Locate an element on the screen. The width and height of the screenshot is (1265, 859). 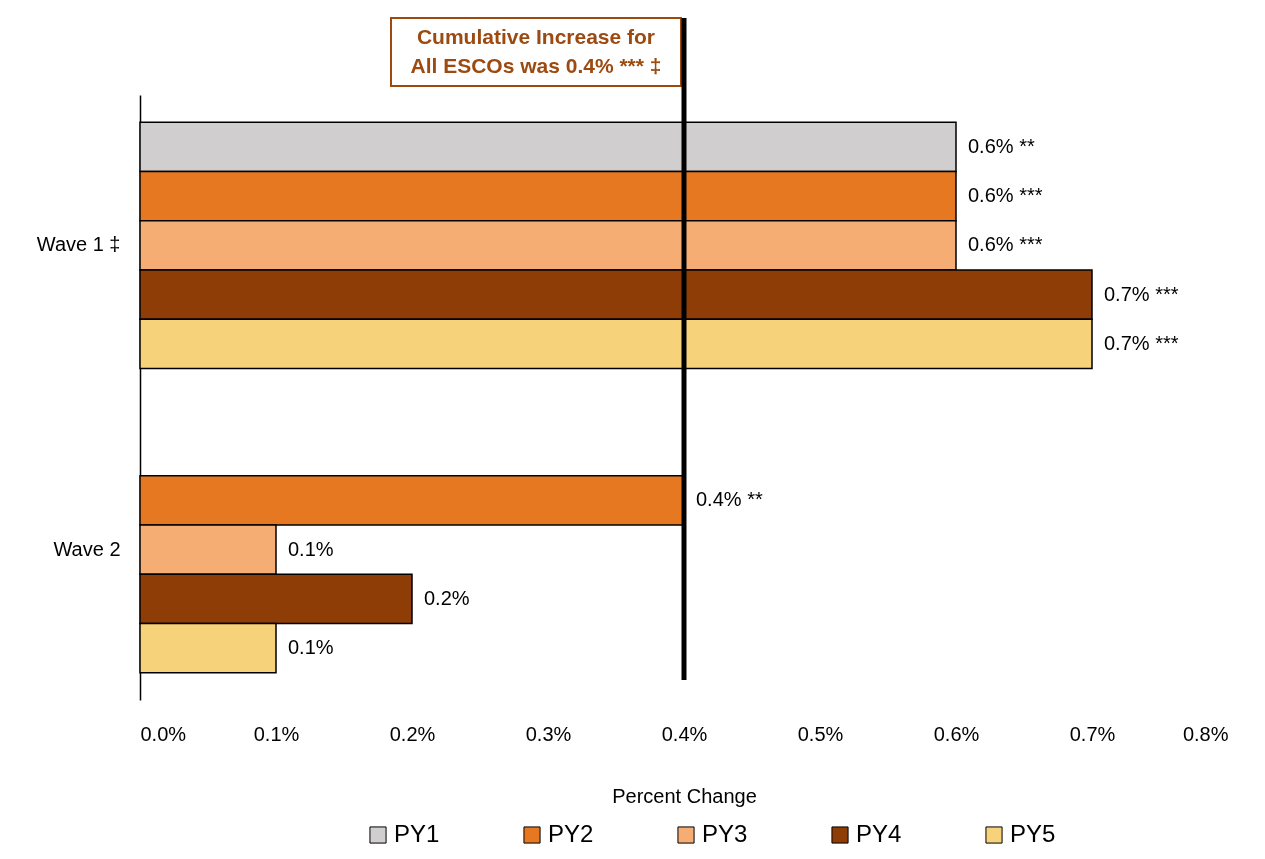
x-tick-label: 0.0% is located at coordinates (163, 733).